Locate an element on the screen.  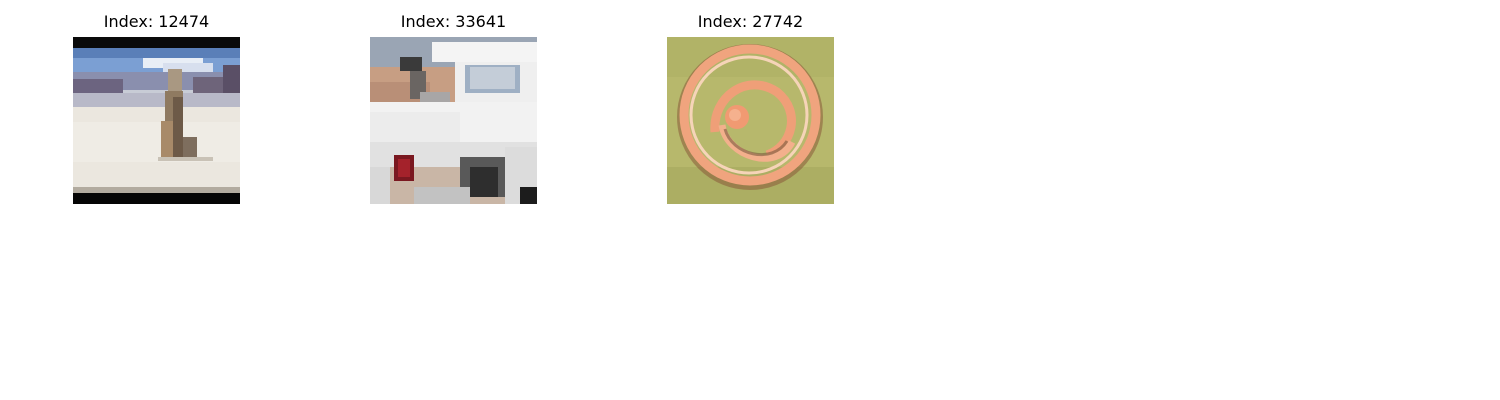
panel-title-2: Index: 33641 is located at coordinates (453, 21).